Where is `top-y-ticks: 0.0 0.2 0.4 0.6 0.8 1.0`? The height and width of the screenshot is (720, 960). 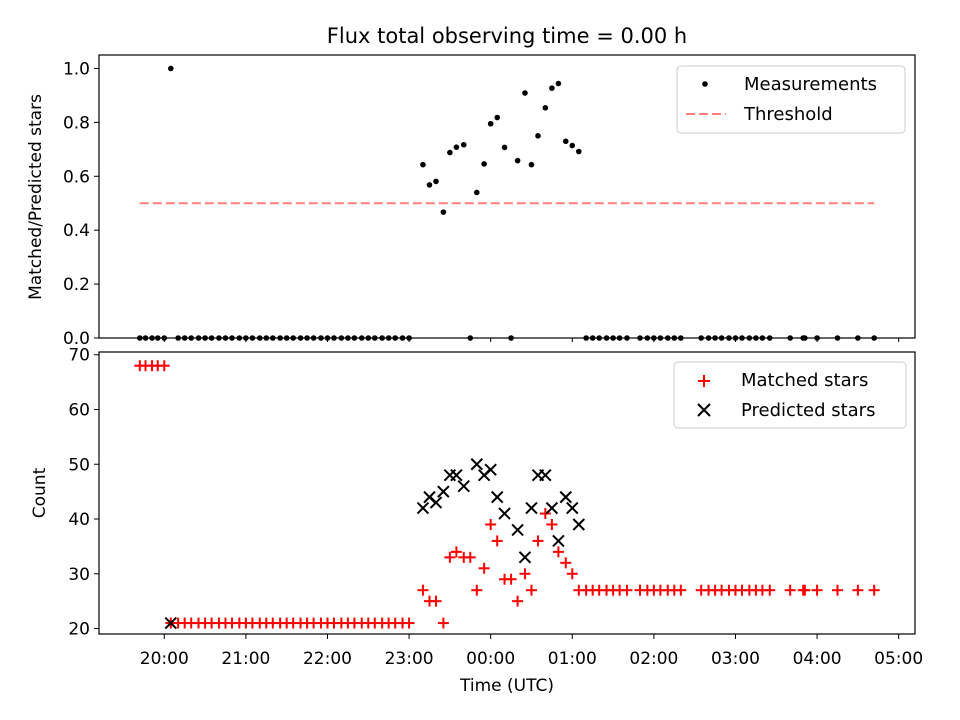
top-y-ticks: 0.0 0.2 0.4 0.6 0.8 1.0 is located at coordinates (81, 204).